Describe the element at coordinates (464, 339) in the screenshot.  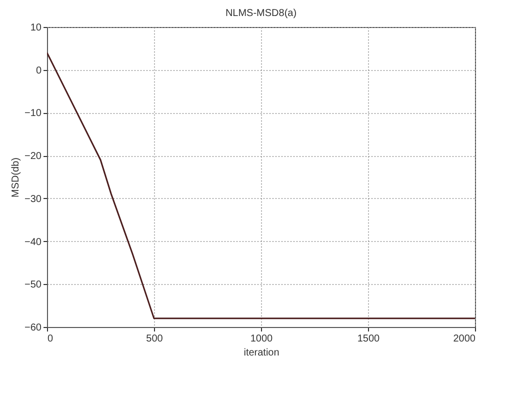
I see `x-tick-label: 2000` at that location.